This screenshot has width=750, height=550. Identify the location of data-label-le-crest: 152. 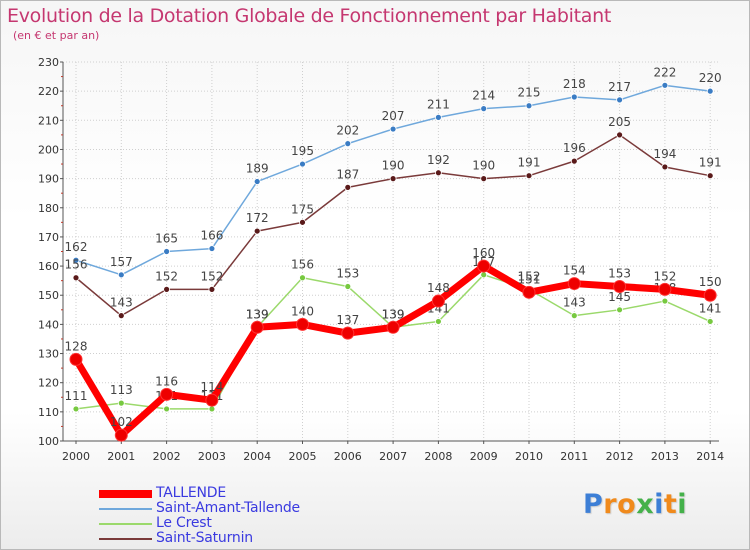
(529, 276).